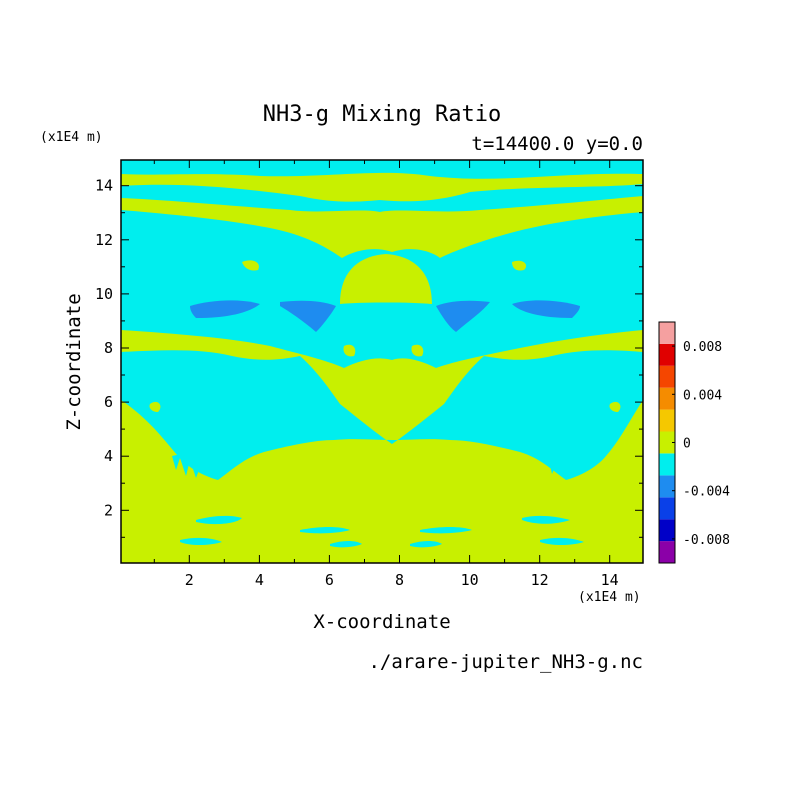  I want to click on colorbar-tick-label: 0.004, so click(702, 395).